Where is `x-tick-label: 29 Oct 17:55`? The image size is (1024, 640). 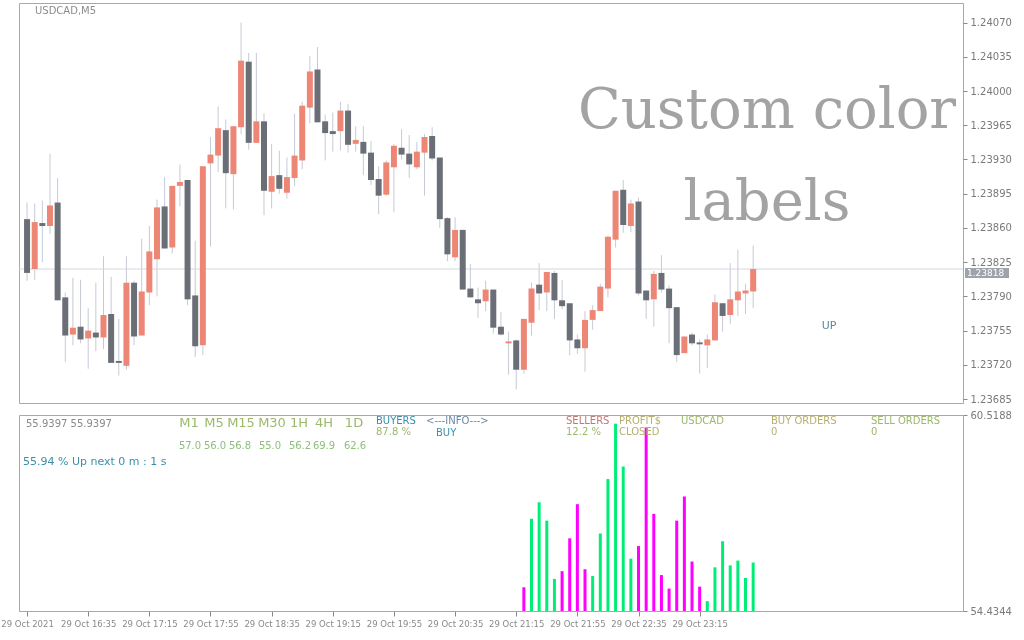 x-tick-label: 29 Oct 17:55 is located at coordinates (211, 623).